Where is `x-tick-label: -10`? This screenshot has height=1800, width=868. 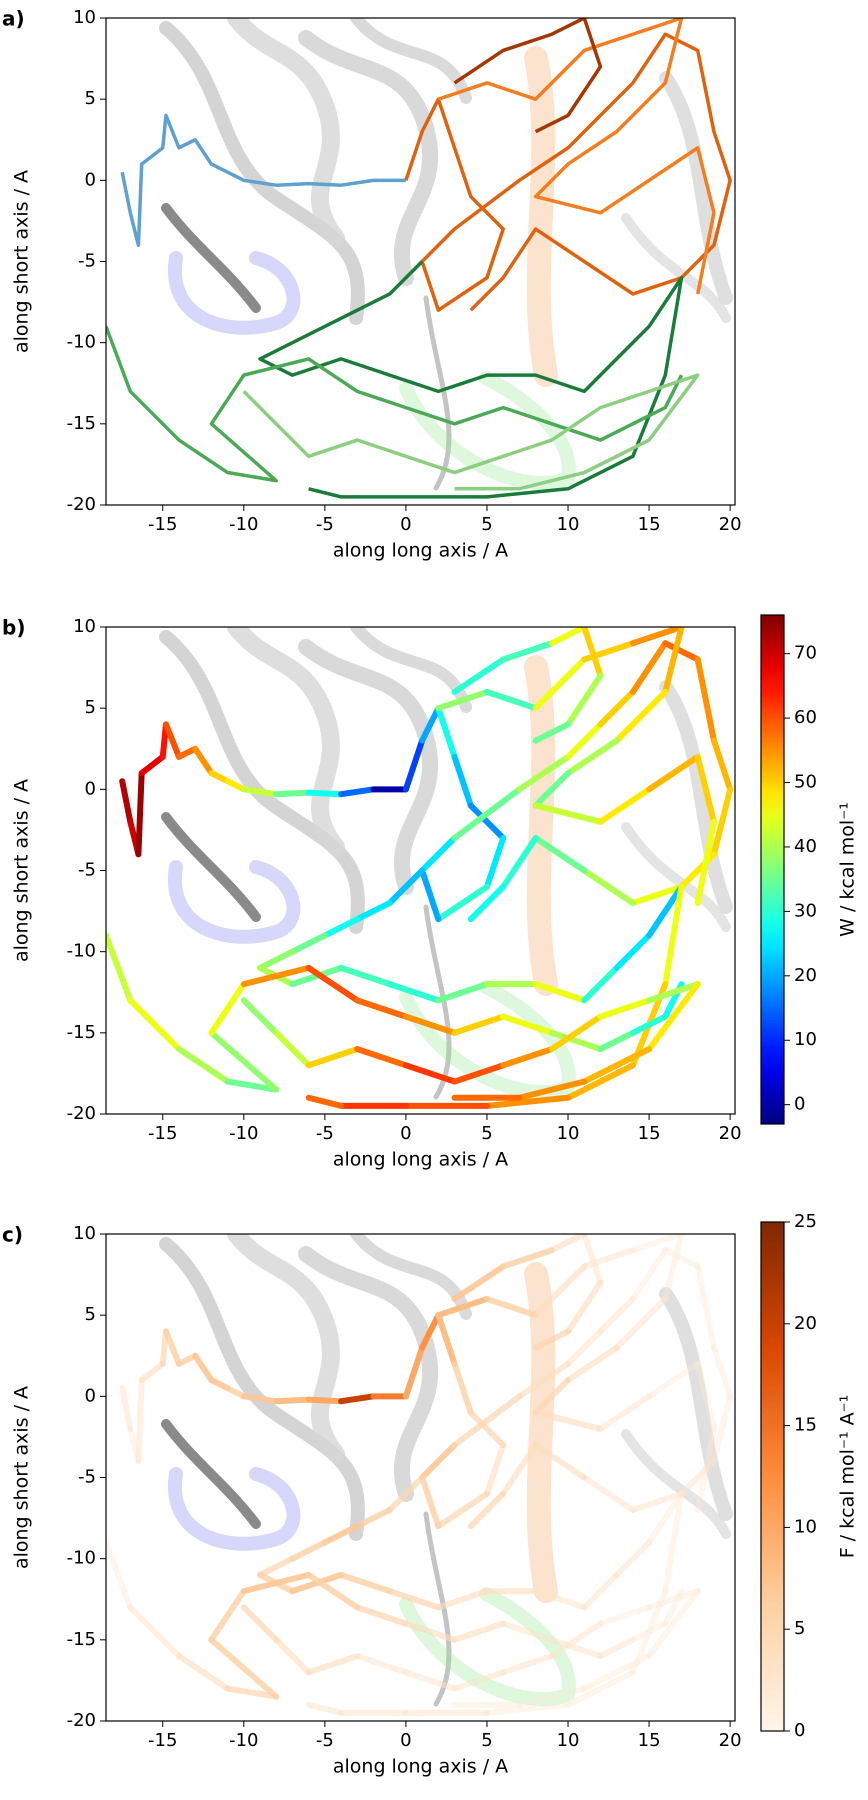 x-tick-label: -10 is located at coordinates (243, 1740).